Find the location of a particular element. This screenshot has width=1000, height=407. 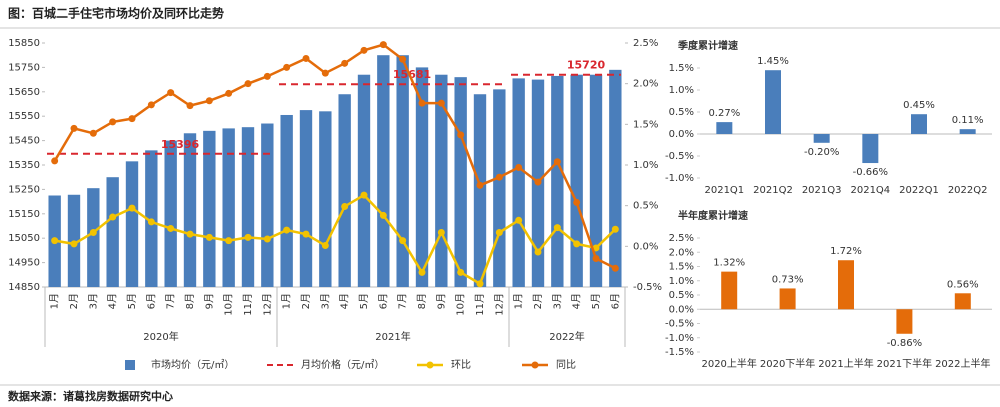

y2-tick-label: 2.5% is located at coordinates (645, 43).